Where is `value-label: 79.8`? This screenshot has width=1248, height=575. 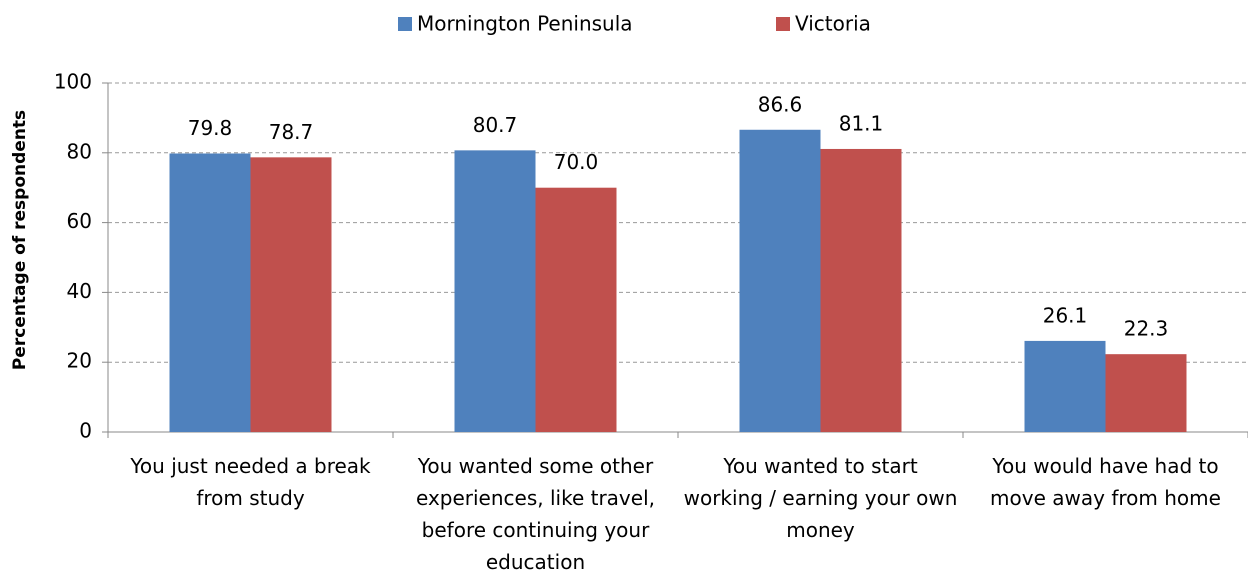
value-label: 79.8 is located at coordinates (210, 128).